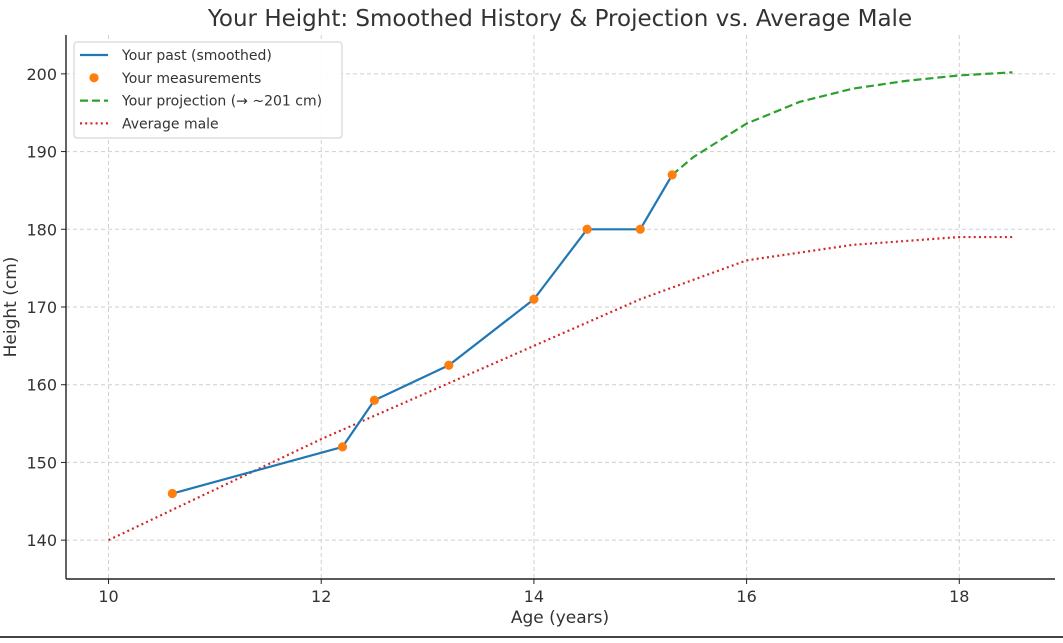 The width and height of the screenshot is (1063, 643). What do you see at coordinates (534, 596) in the screenshot?
I see `x-tick-label-2: 14` at bounding box center [534, 596].